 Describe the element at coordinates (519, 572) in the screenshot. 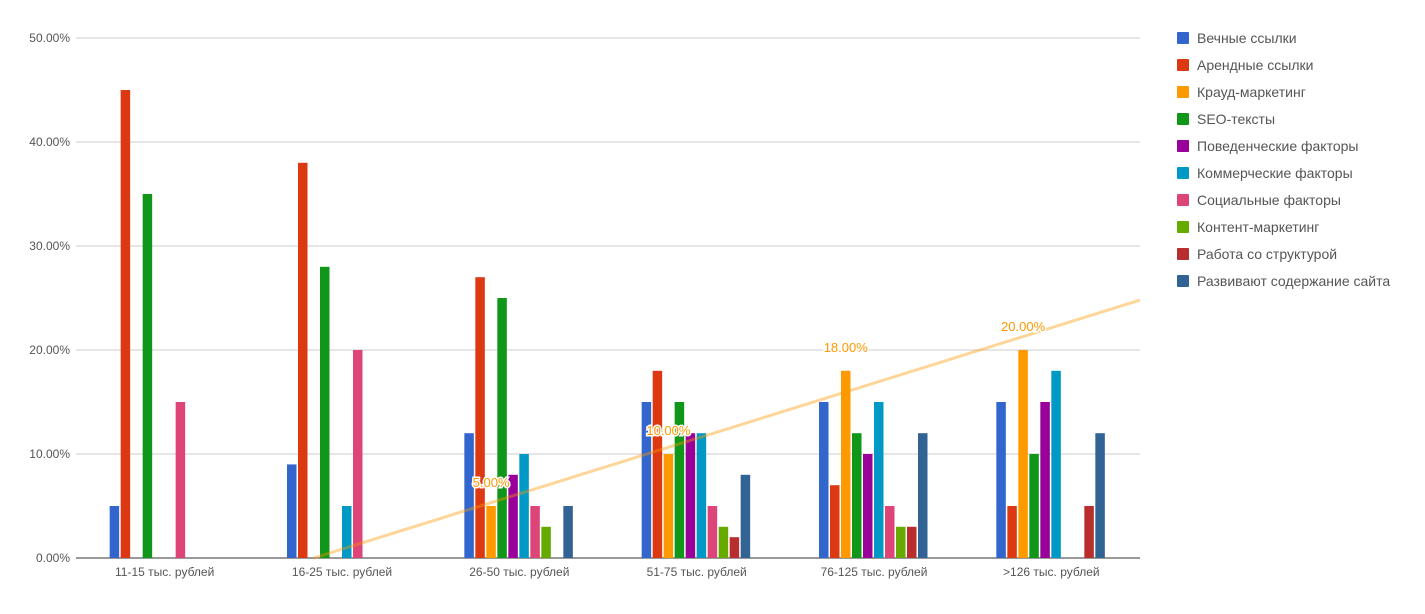

I see `x-tick-label: 26-50 тыс. рублей` at that location.